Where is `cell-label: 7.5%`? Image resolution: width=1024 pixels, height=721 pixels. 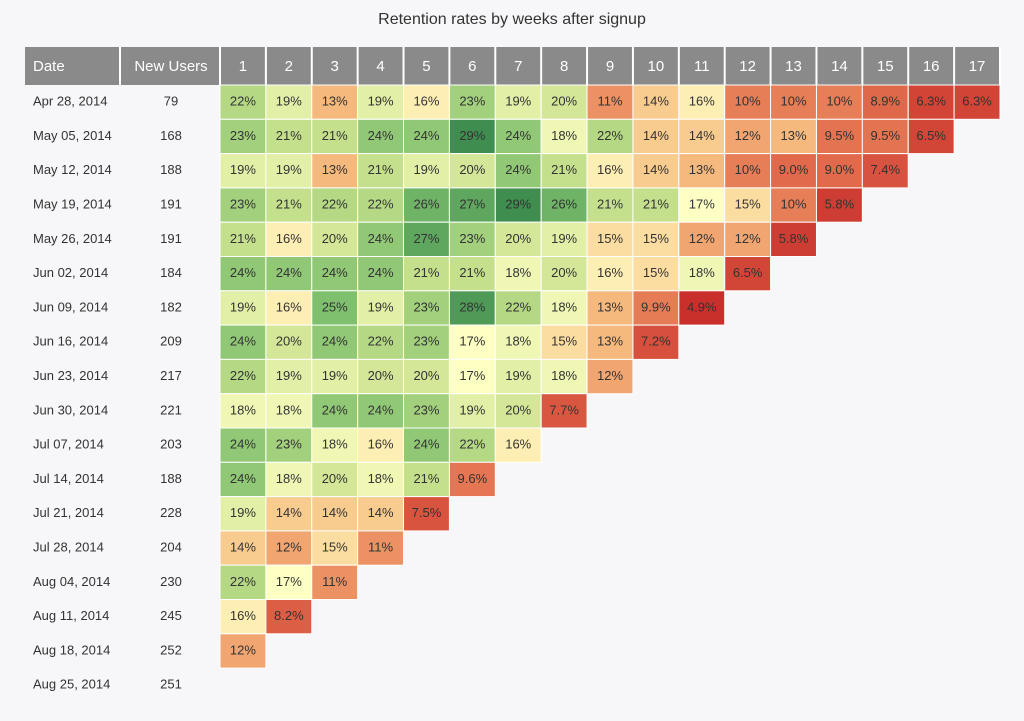 cell-label: 7.5% is located at coordinates (427, 512).